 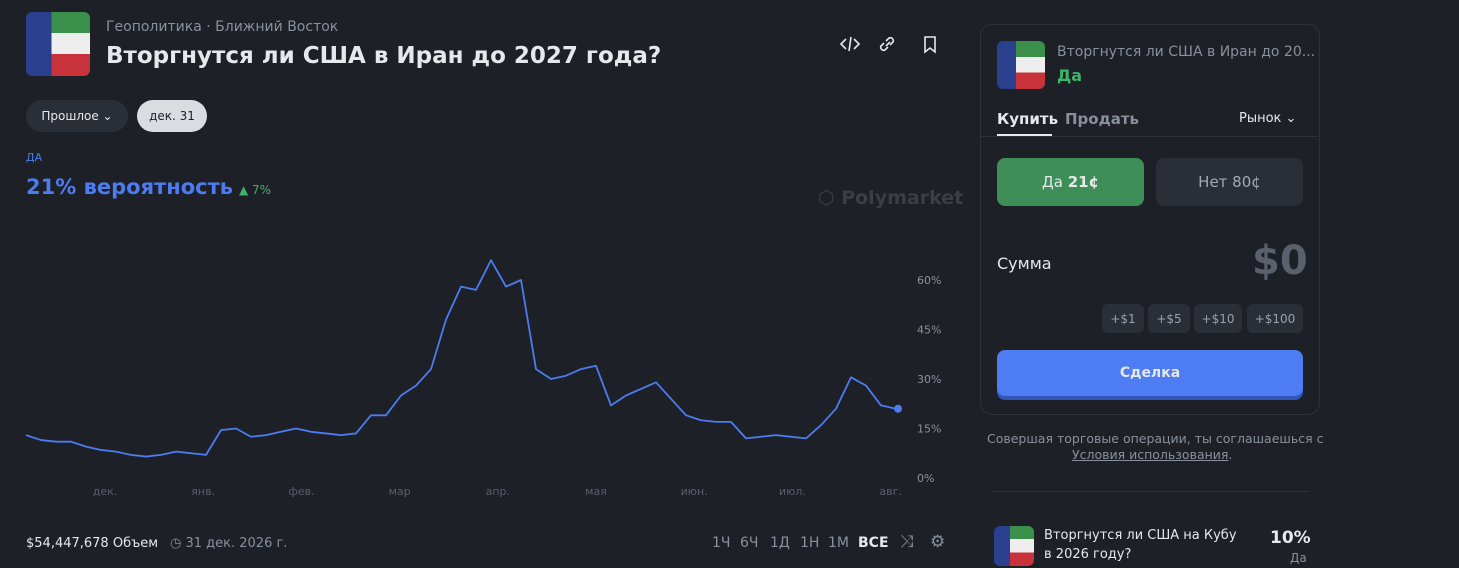 What do you see at coordinates (1280, 261) in the screenshot?
I see `amount-input: $0` at bounding box center [1280, 261].